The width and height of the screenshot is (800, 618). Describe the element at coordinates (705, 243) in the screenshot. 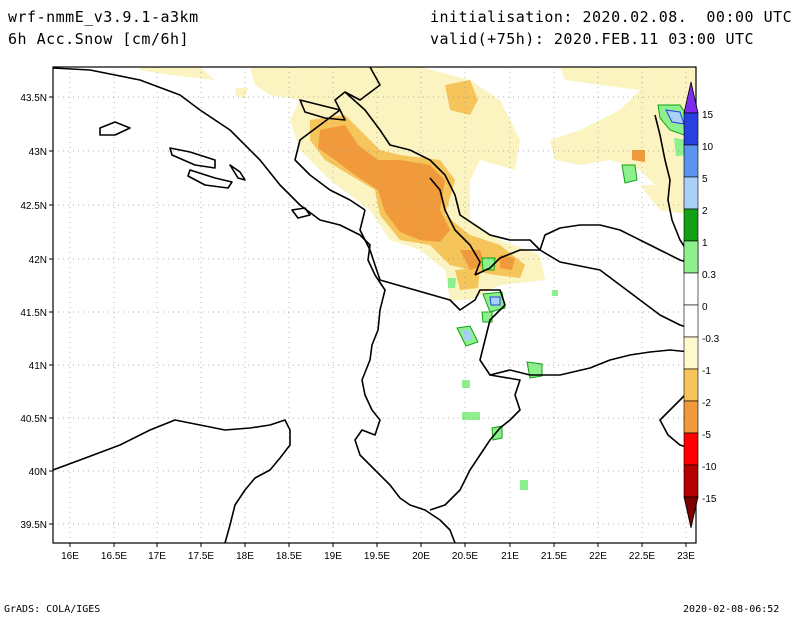

I see `colorbar-label: 1` at that location.